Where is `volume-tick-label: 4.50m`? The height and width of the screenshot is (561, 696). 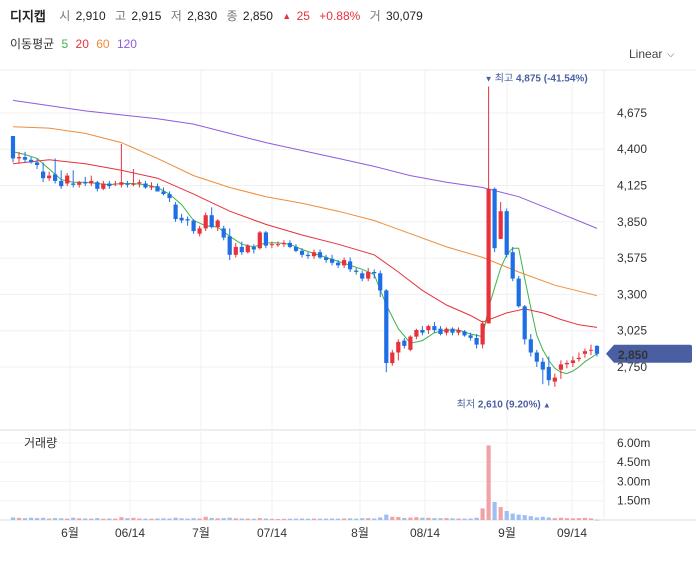 volume-tick-label: 4.50m is located at coordinates (633, 462).